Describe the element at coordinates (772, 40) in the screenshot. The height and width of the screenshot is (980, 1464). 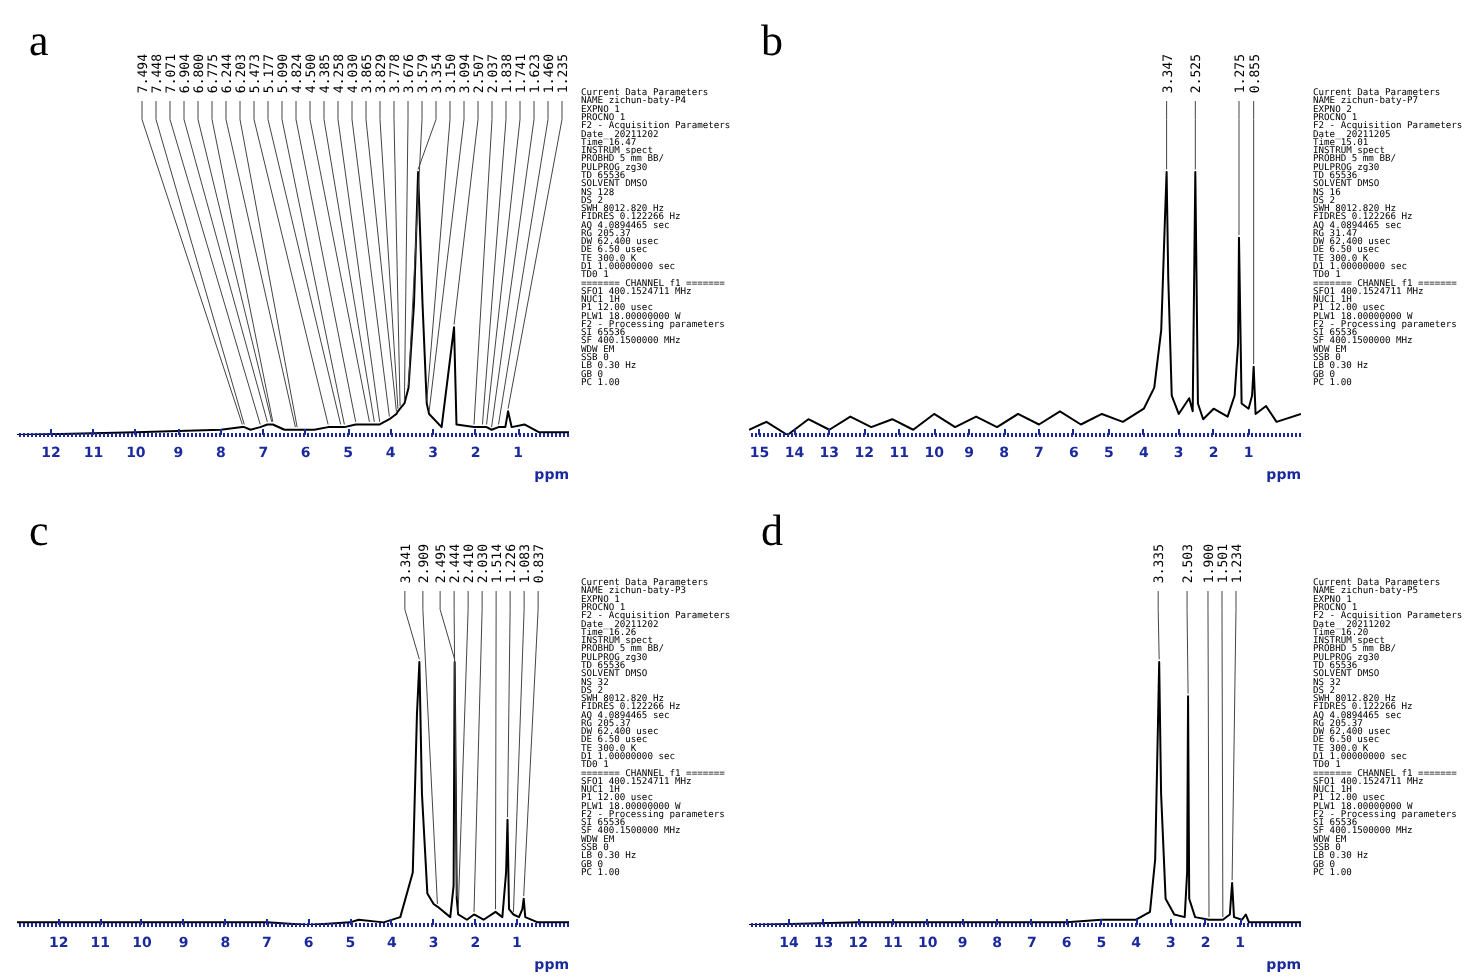
I see `chart-title: b` at that location.